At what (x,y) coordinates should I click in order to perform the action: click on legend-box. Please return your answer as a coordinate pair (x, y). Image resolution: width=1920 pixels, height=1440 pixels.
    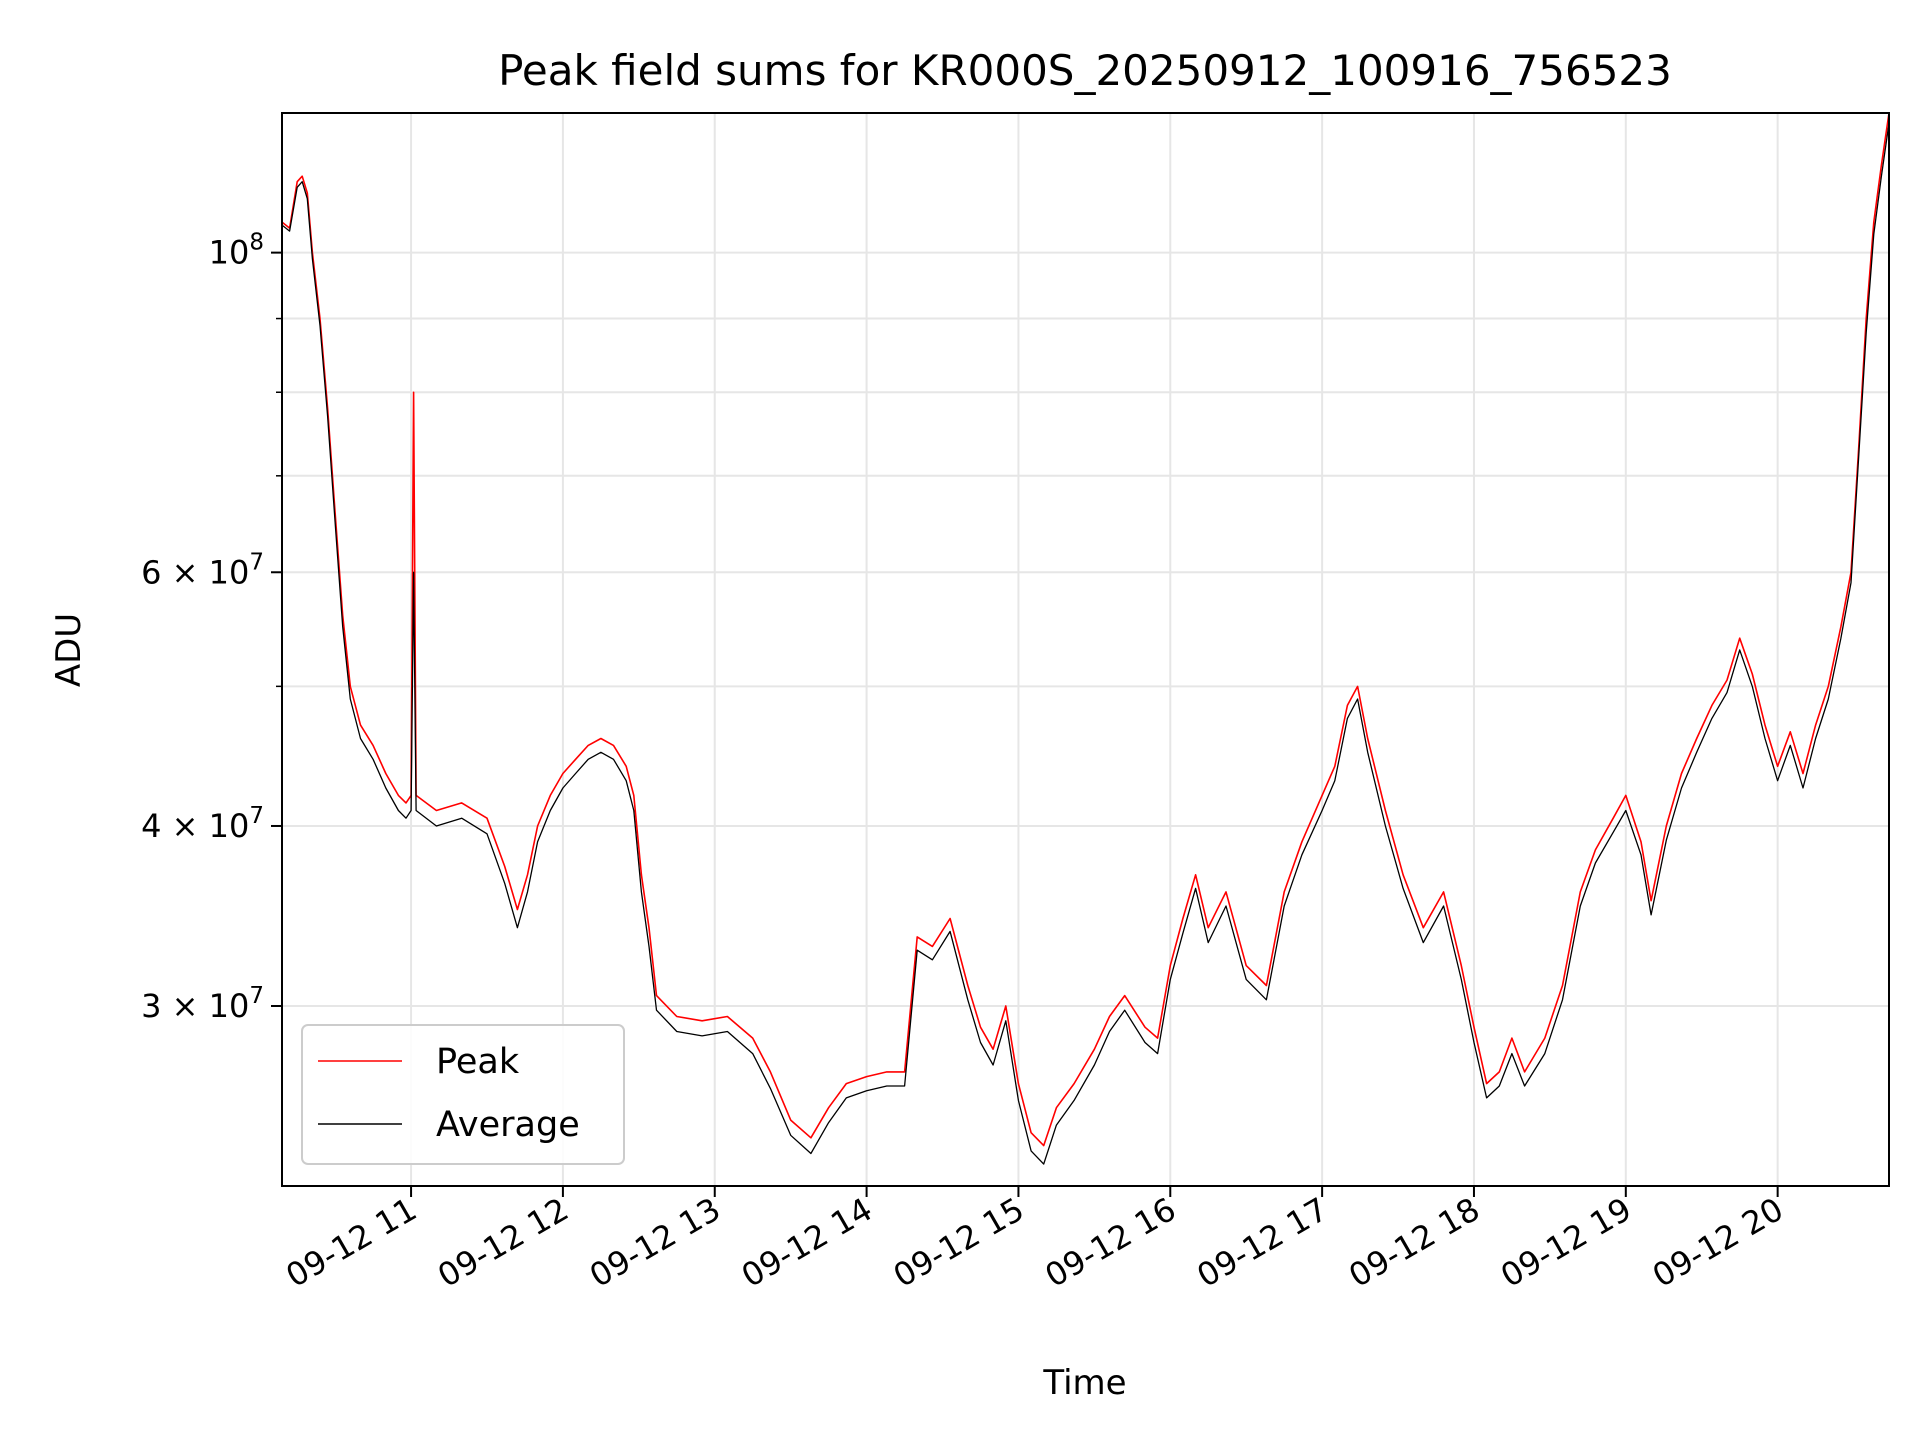
    Looking at the image, I should click on (463, 1094).